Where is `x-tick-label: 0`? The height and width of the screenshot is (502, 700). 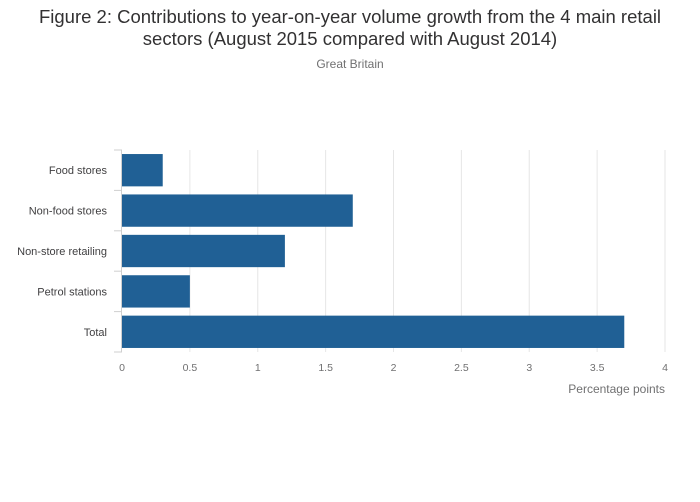 x-tick-label: 0 is located at coordinates (122, 368).